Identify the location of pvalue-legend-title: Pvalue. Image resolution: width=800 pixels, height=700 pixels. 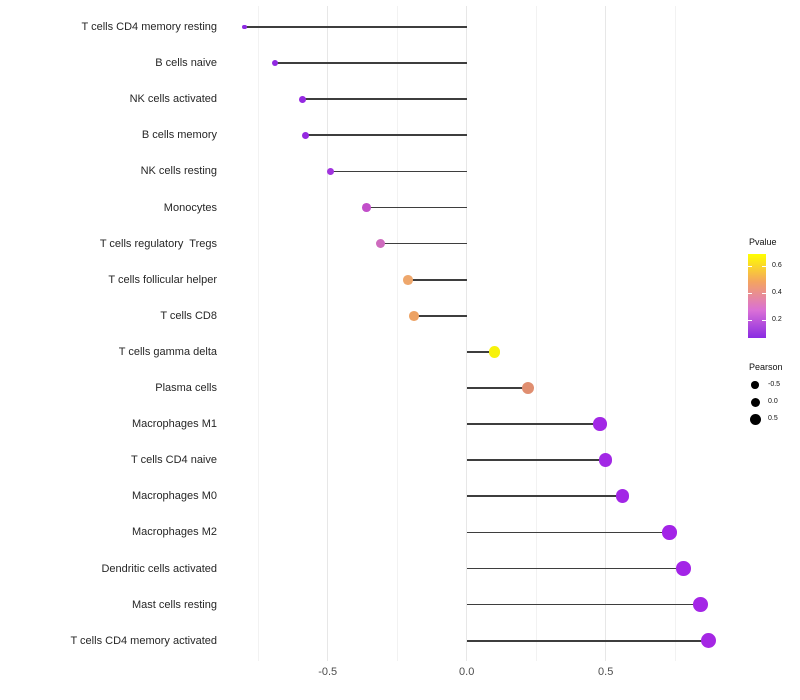
(763, 242).